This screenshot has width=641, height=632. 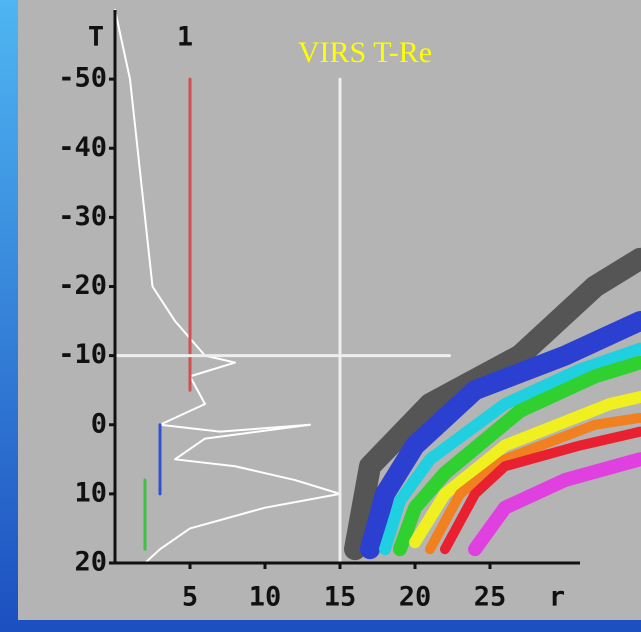 What do you see at coordinates (82, 285) in the screenshot?
I see `y-tick-label: -20` at bounding box center [82, 285].